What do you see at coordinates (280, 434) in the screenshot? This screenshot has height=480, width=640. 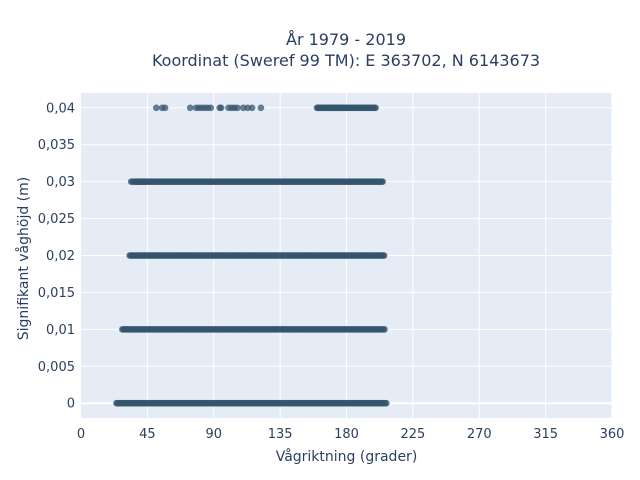 I see `x-tick-label: 135` at bounding box center [280, 434].